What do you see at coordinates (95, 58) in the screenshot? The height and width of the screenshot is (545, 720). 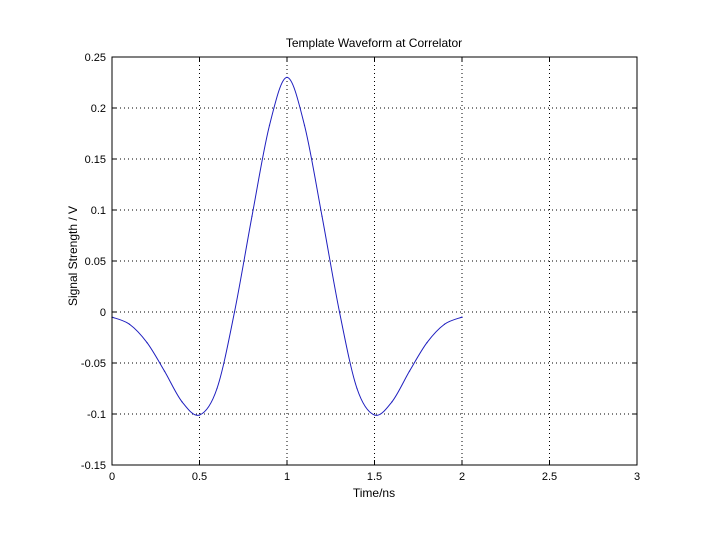 I see `y-tick-label: 0.25` at bounding box center [95, 58].